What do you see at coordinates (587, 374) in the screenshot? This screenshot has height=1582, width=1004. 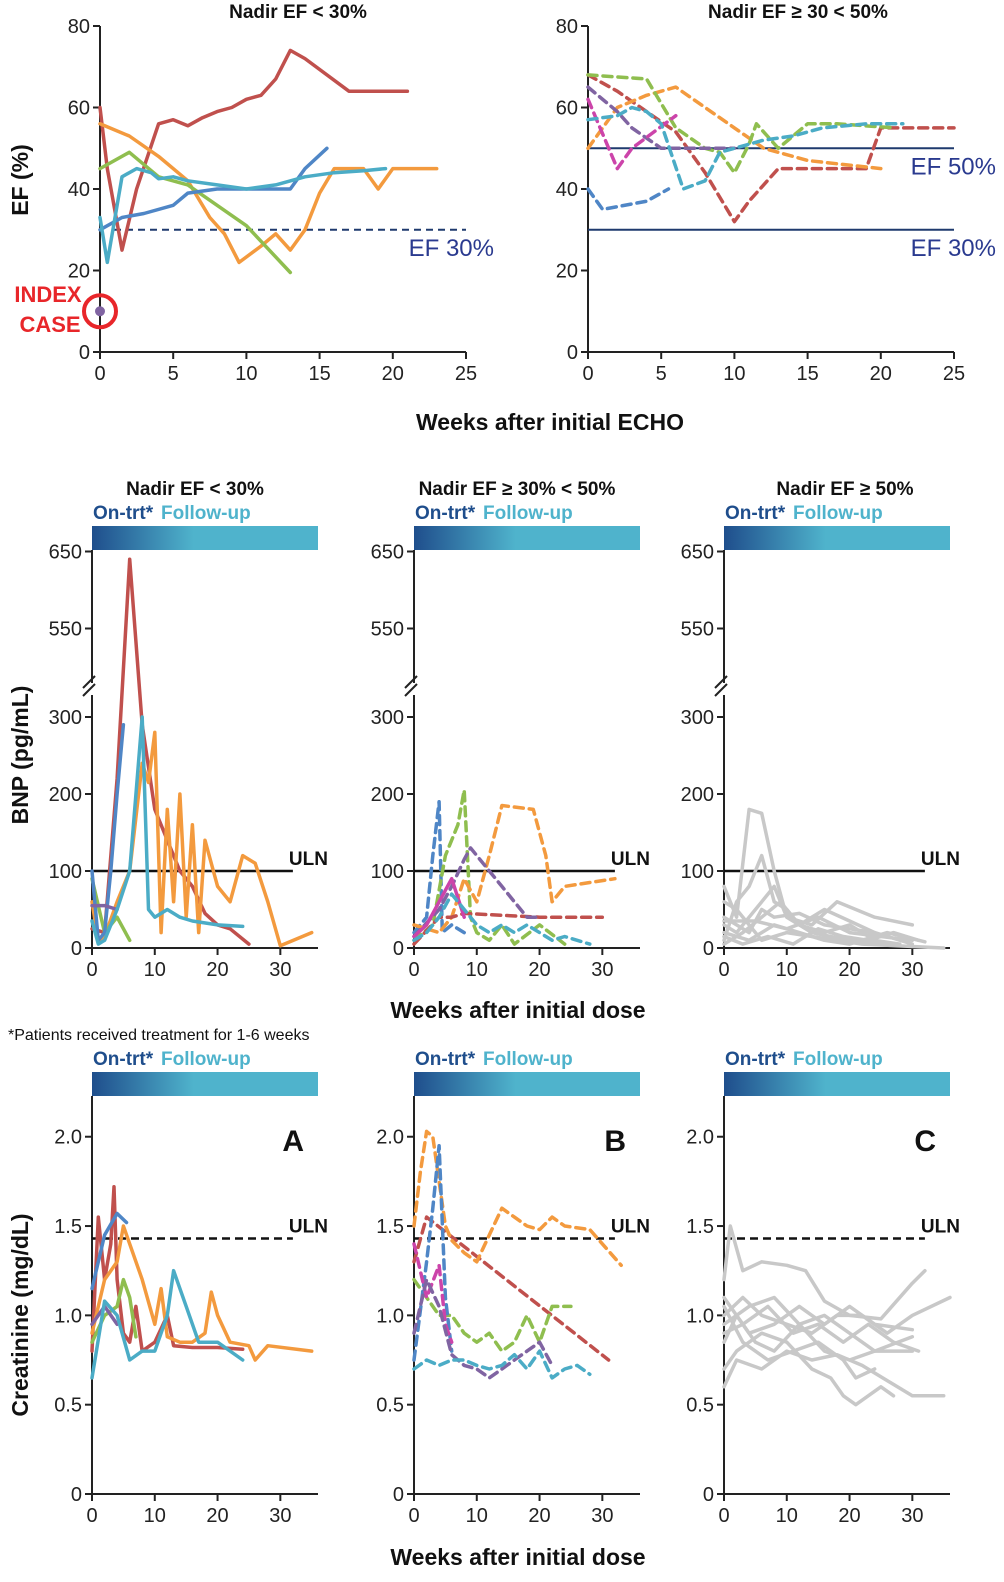 I see `ef_30_50-x-tick-label: 0` at bounding box center [587, 374].